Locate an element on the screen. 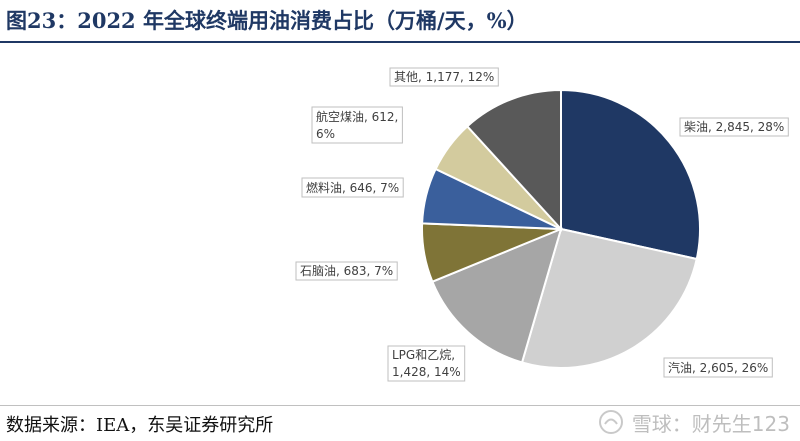 The image size is (800, 441). slice-label-3: 石脑油, 683, 7% is located at coordinates (346, 271).